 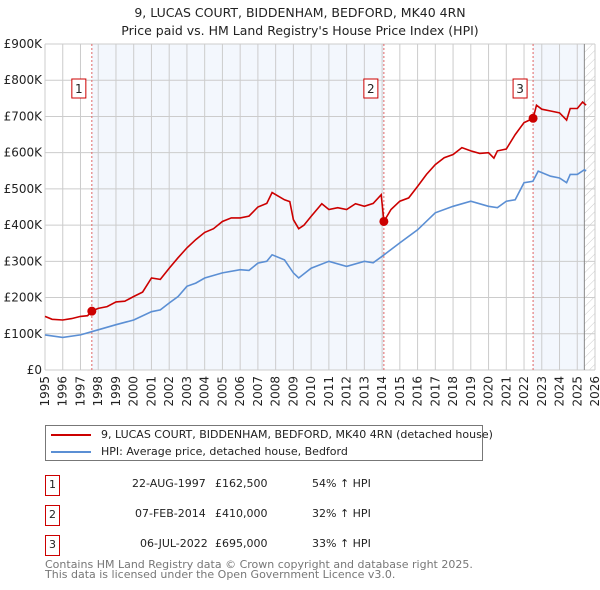 What do you see at coordinates (341, 483) in the screenshot?
I see `sale-hpi-change: 54% ↑ HPI` at bounding box center [341, 483].